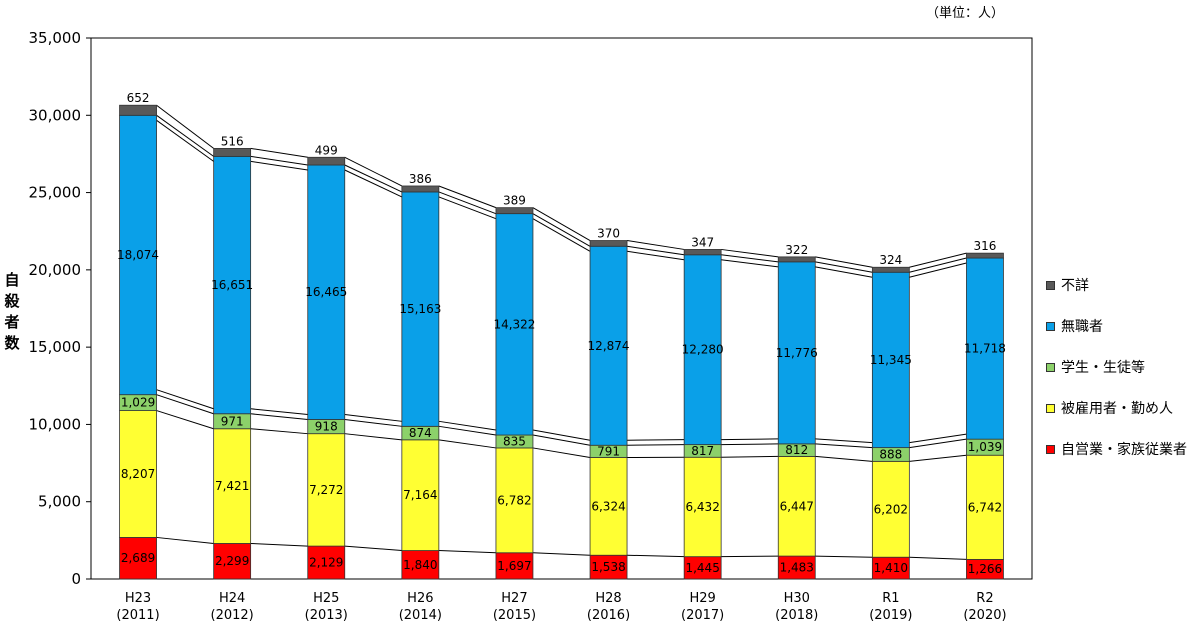 Image resolution: width=1200 pixels, height=628 pixels. Describe the element at coordinates (703, 350) in the screenshot. I see `data-label: 12,280` at that location.